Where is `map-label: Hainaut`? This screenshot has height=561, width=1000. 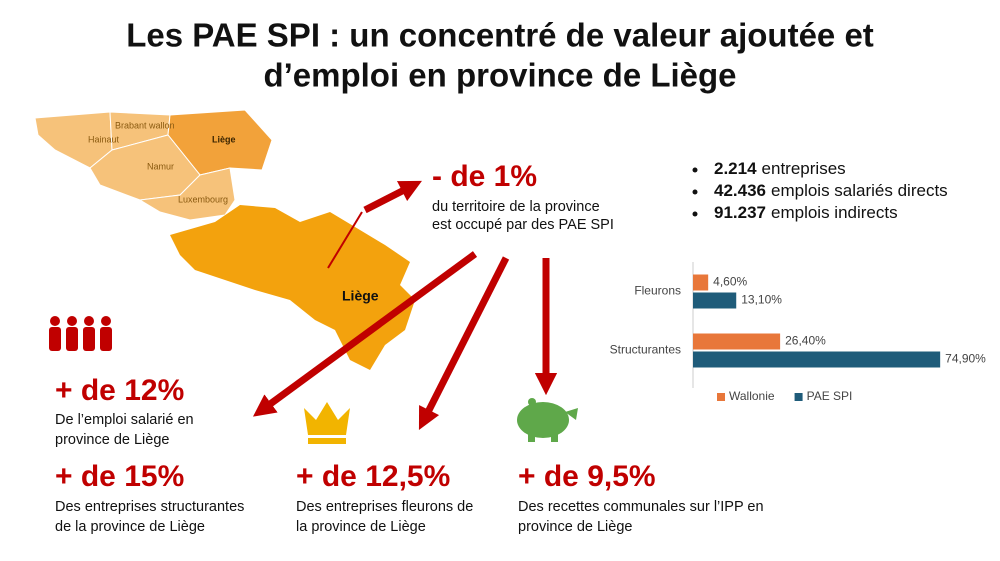 map-label: Hainaut is located at coordinates (104, 139).